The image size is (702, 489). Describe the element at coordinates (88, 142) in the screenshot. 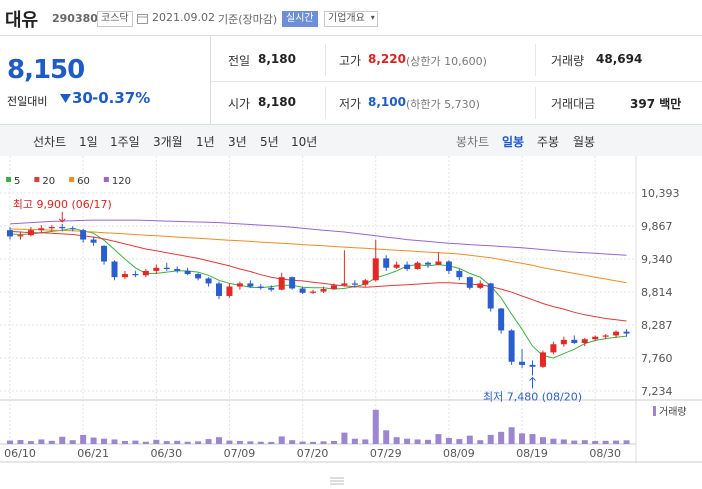

I see `tab: 1일` at that location.